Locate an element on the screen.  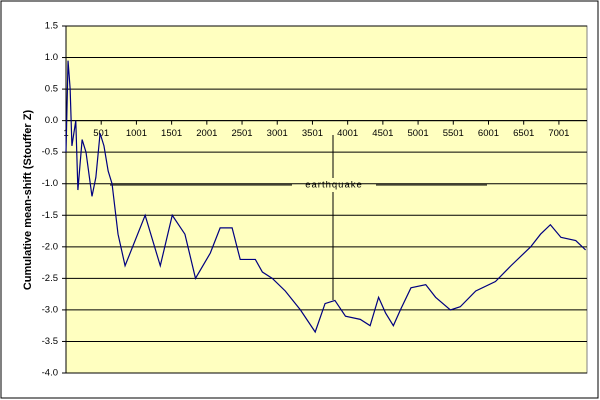
y-tick-label: 0.0 is located at coordinates (51, 120).